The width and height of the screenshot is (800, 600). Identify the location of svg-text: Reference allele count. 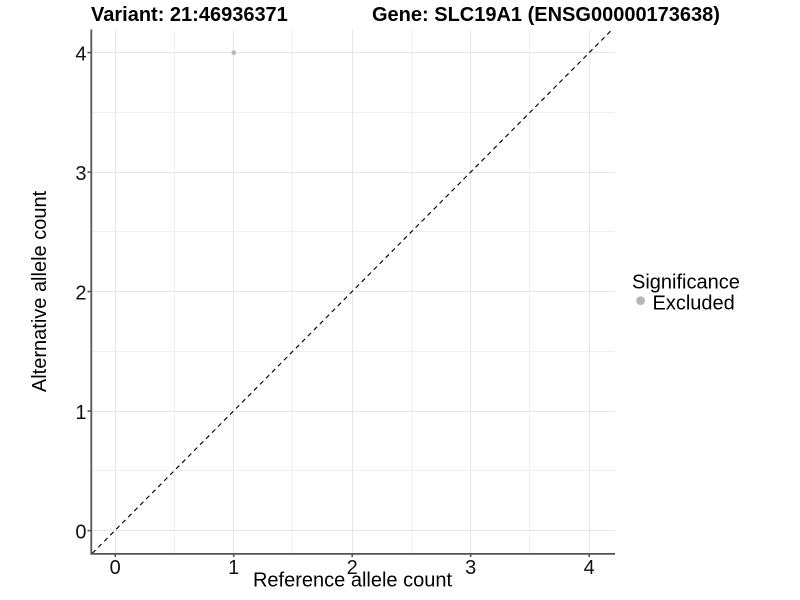
(352, 581).